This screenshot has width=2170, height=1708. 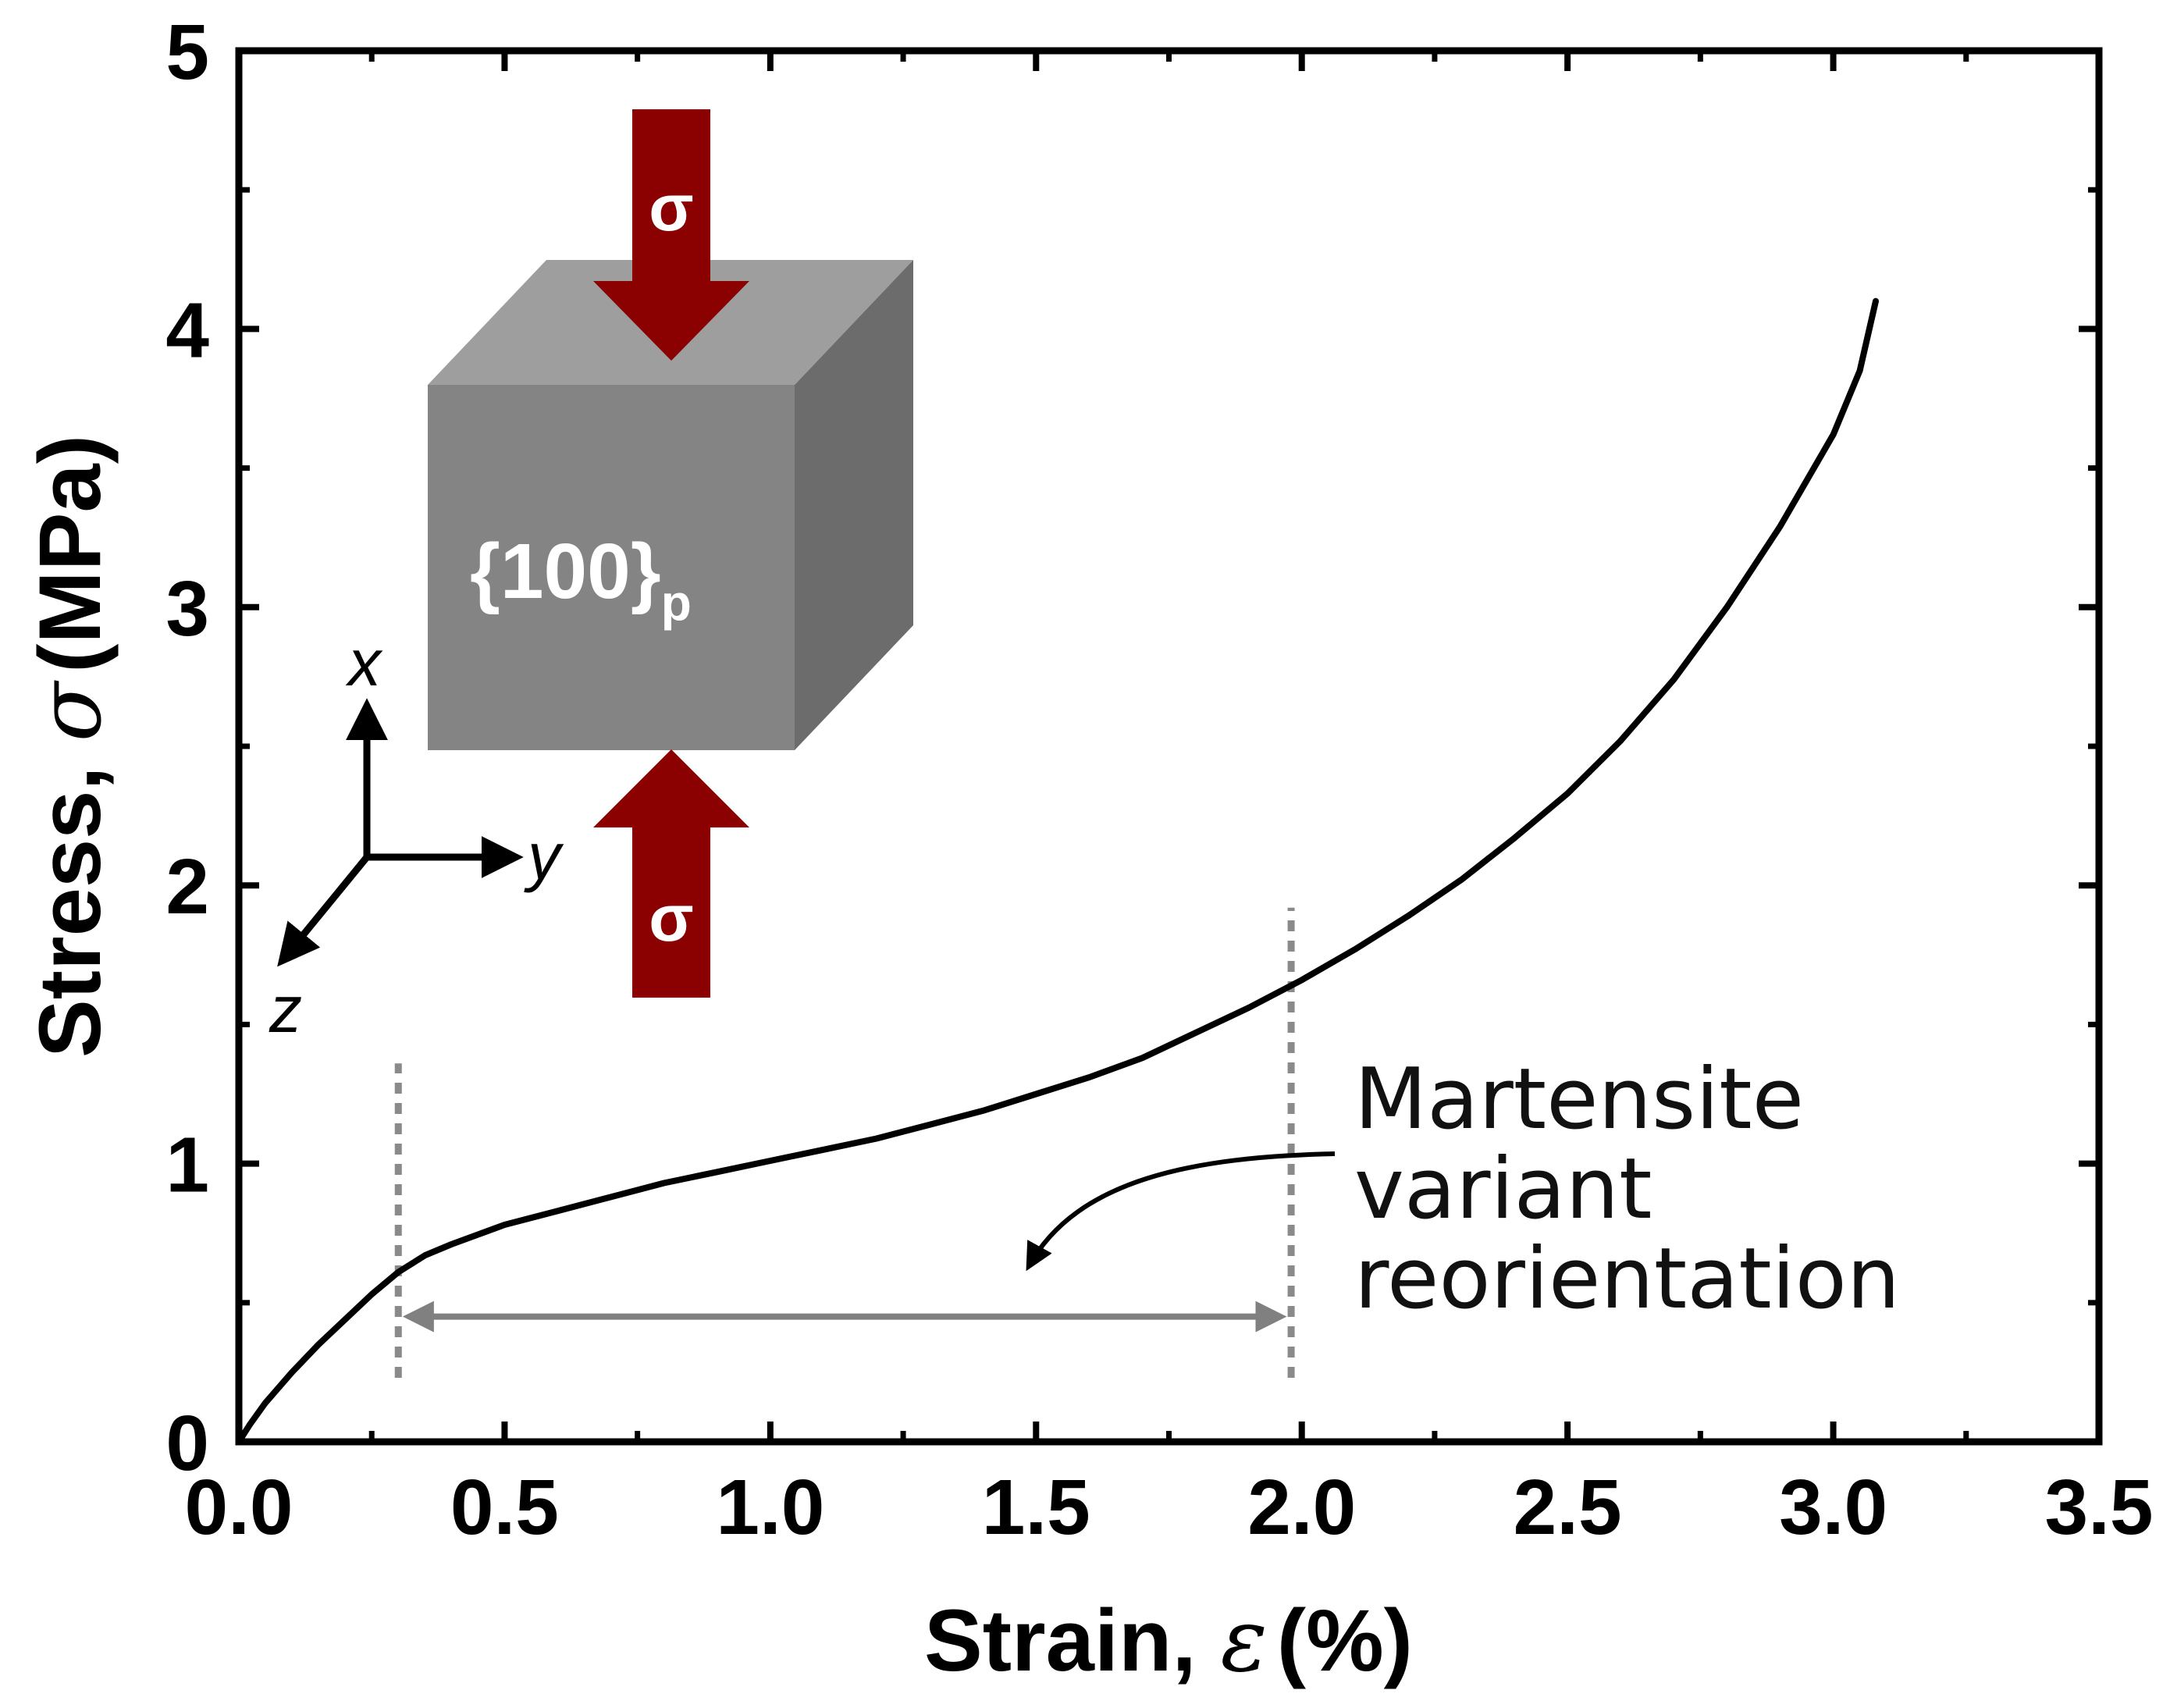 What do you see at coordinates (671, 918) in the screenshot?
I see `bottom-force-label: σ` at bounding box center [671, 918].